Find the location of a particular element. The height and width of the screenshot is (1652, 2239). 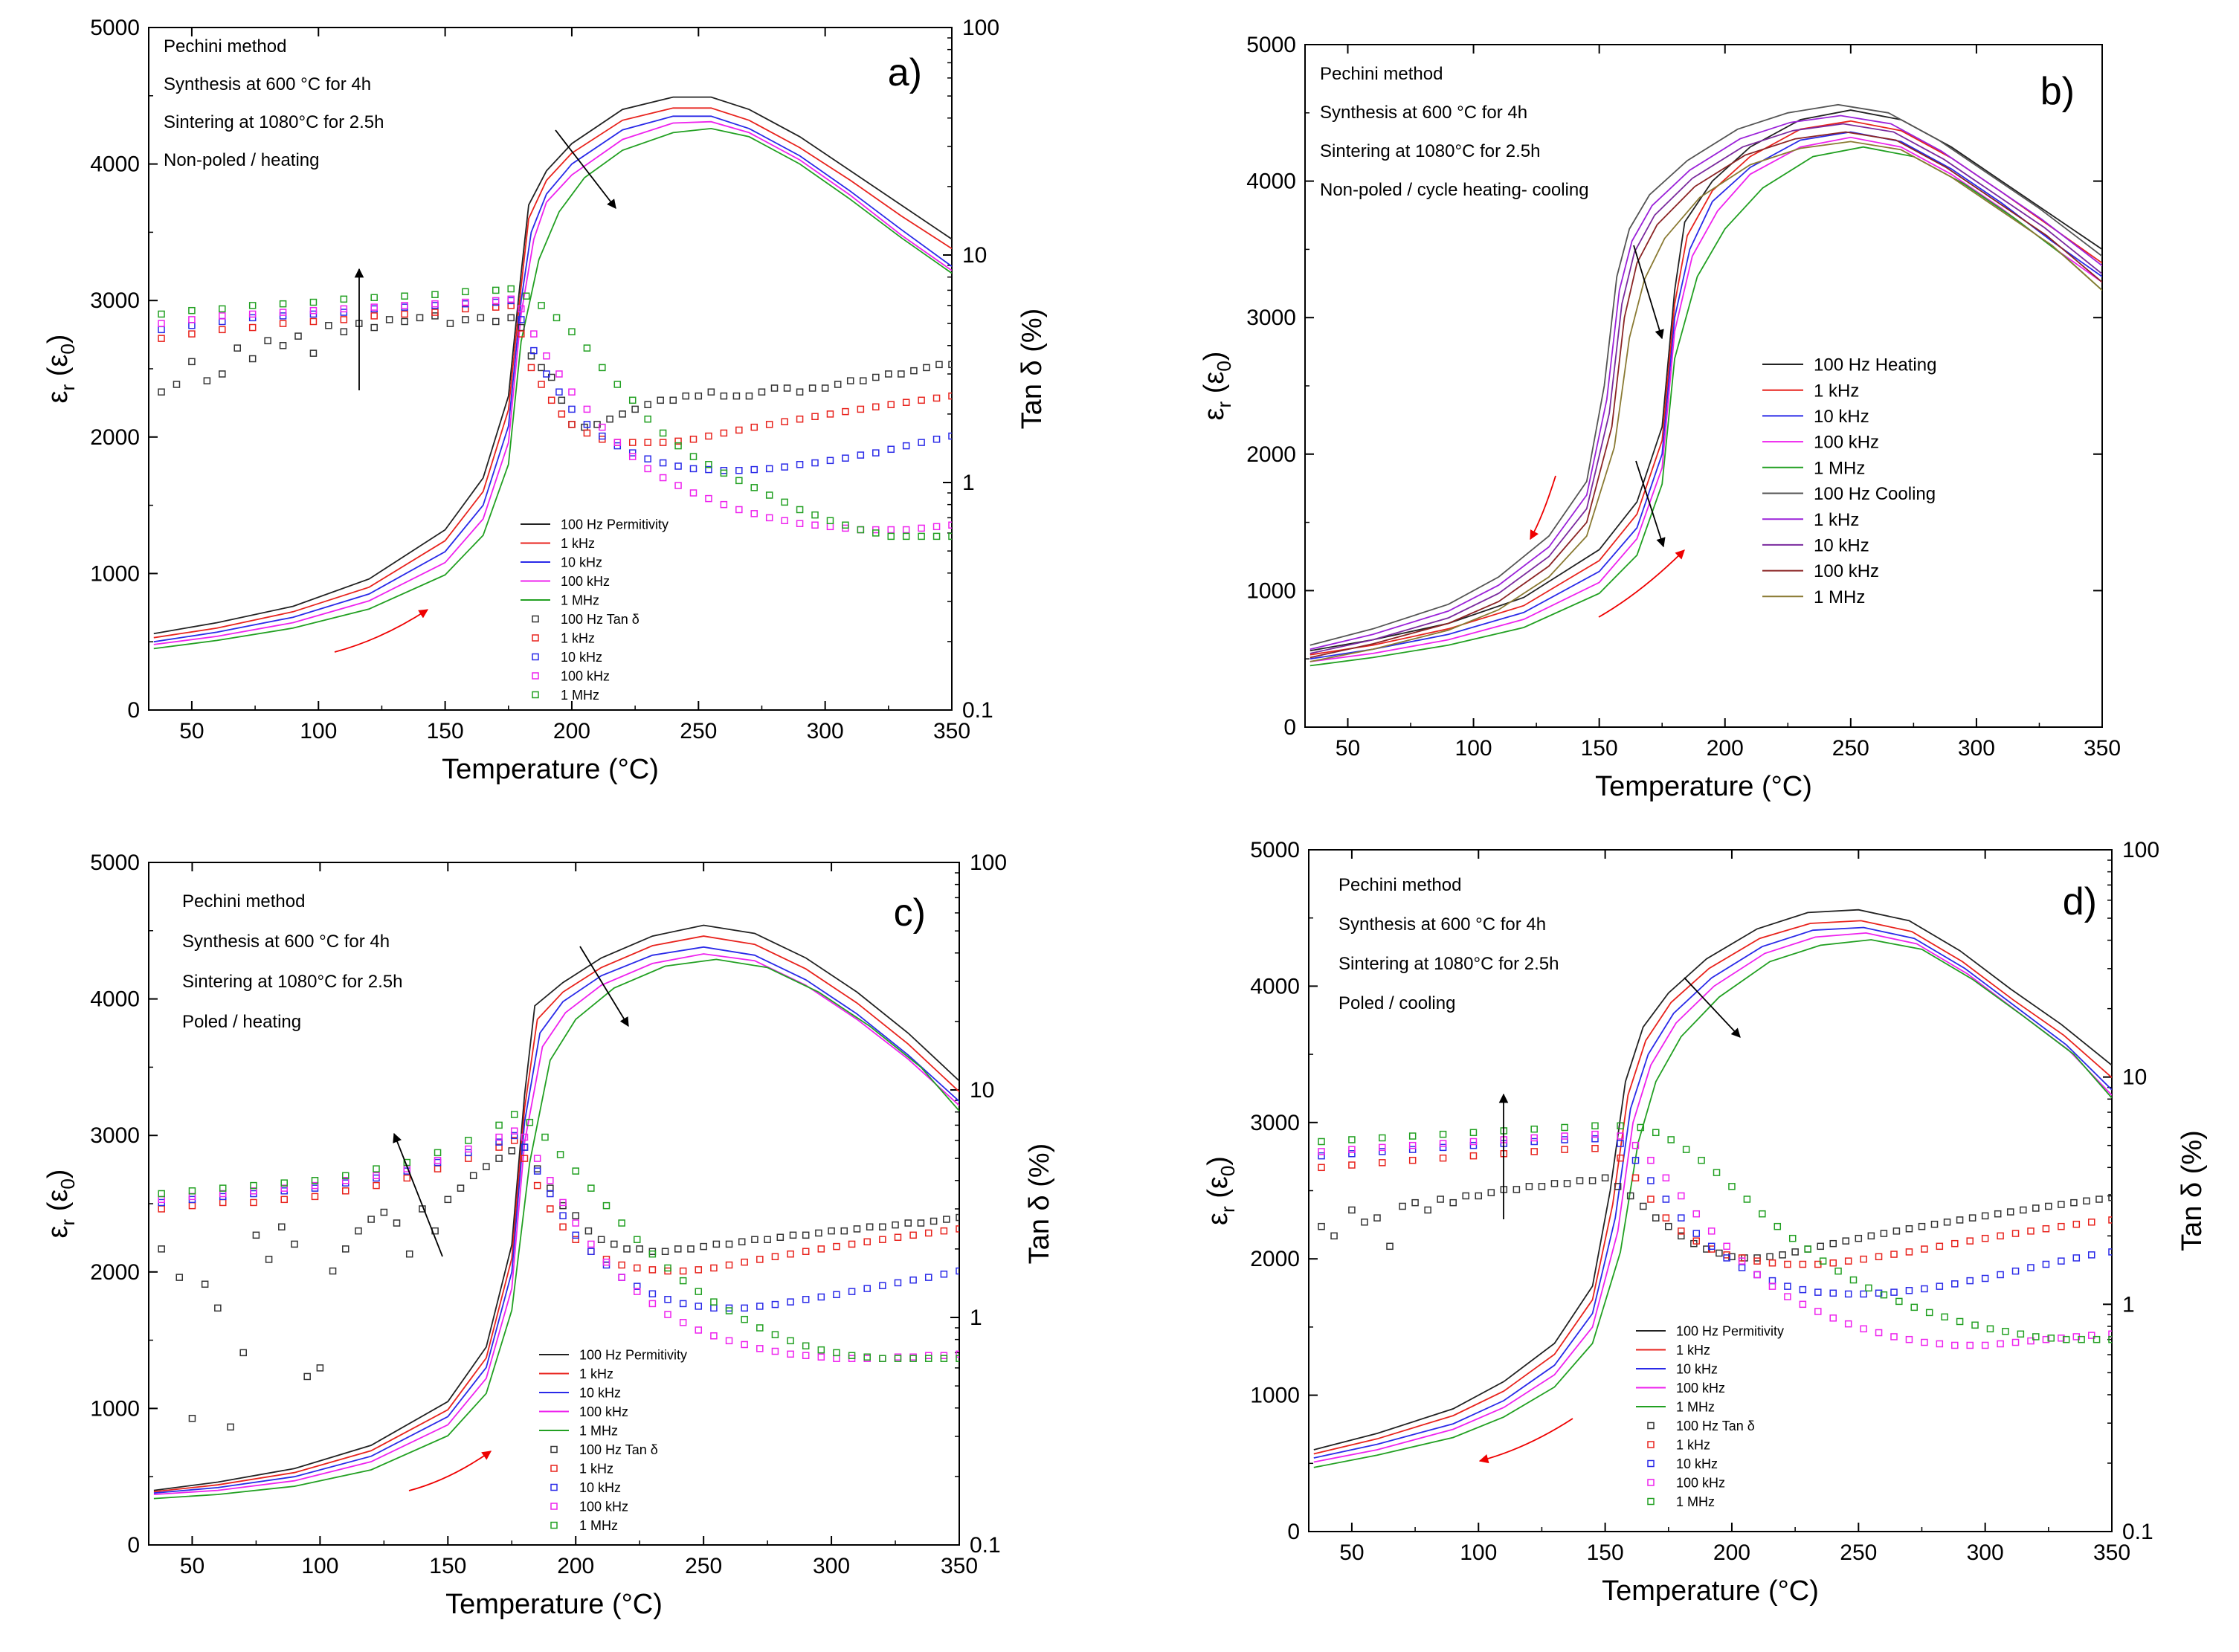

legend-label: 10 kHz is located at coordinates (1697, 1368).